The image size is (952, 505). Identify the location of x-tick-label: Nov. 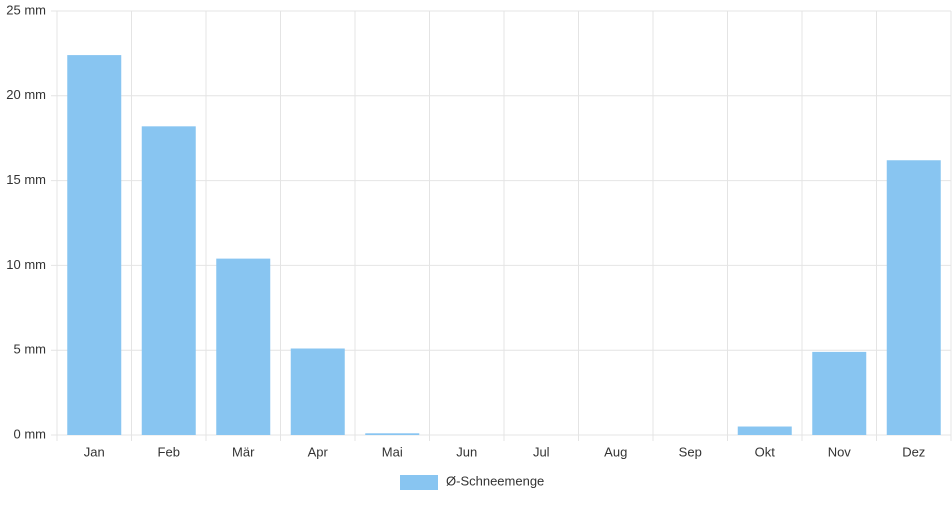
(840, 451).